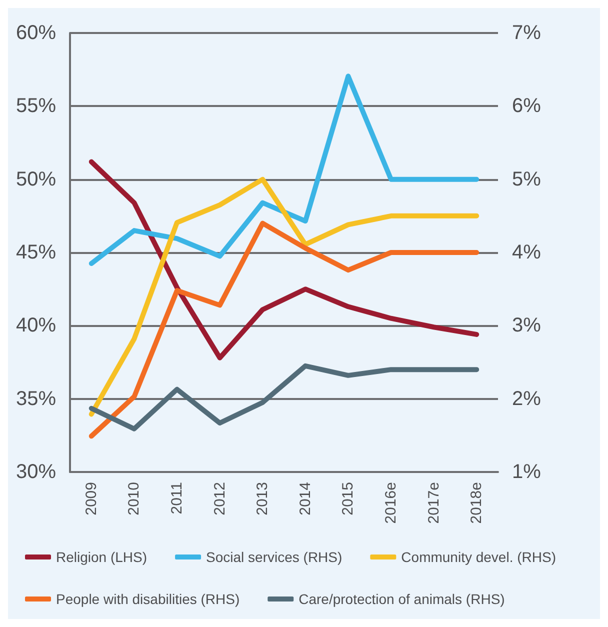  I want to click on x-tick-label: 2012, so click(219, 499).